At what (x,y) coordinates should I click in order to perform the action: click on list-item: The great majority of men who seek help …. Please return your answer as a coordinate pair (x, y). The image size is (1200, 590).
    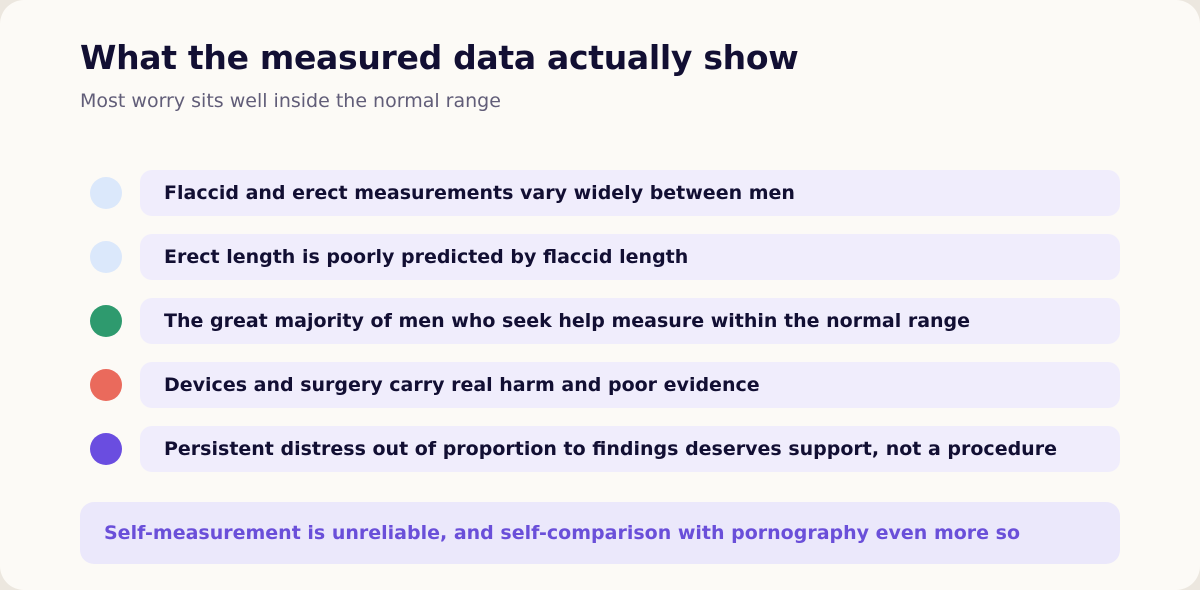
    Looking at the image, I should click on (605, 321).